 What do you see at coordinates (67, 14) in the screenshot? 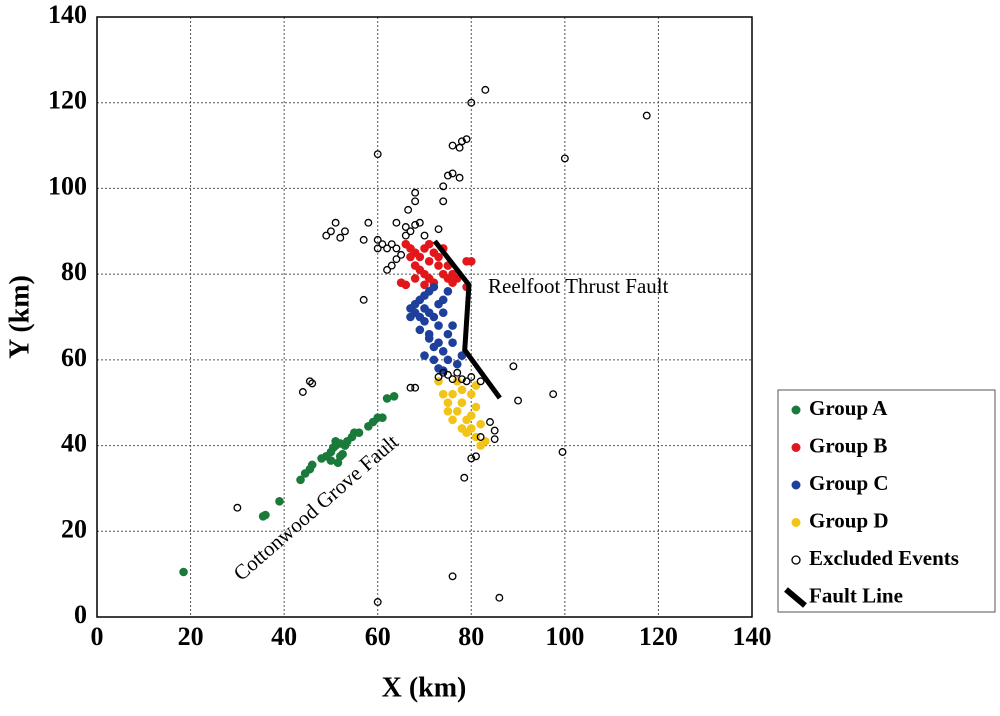
I see `y-tick-label: 140` at bounding box center [67, 14].